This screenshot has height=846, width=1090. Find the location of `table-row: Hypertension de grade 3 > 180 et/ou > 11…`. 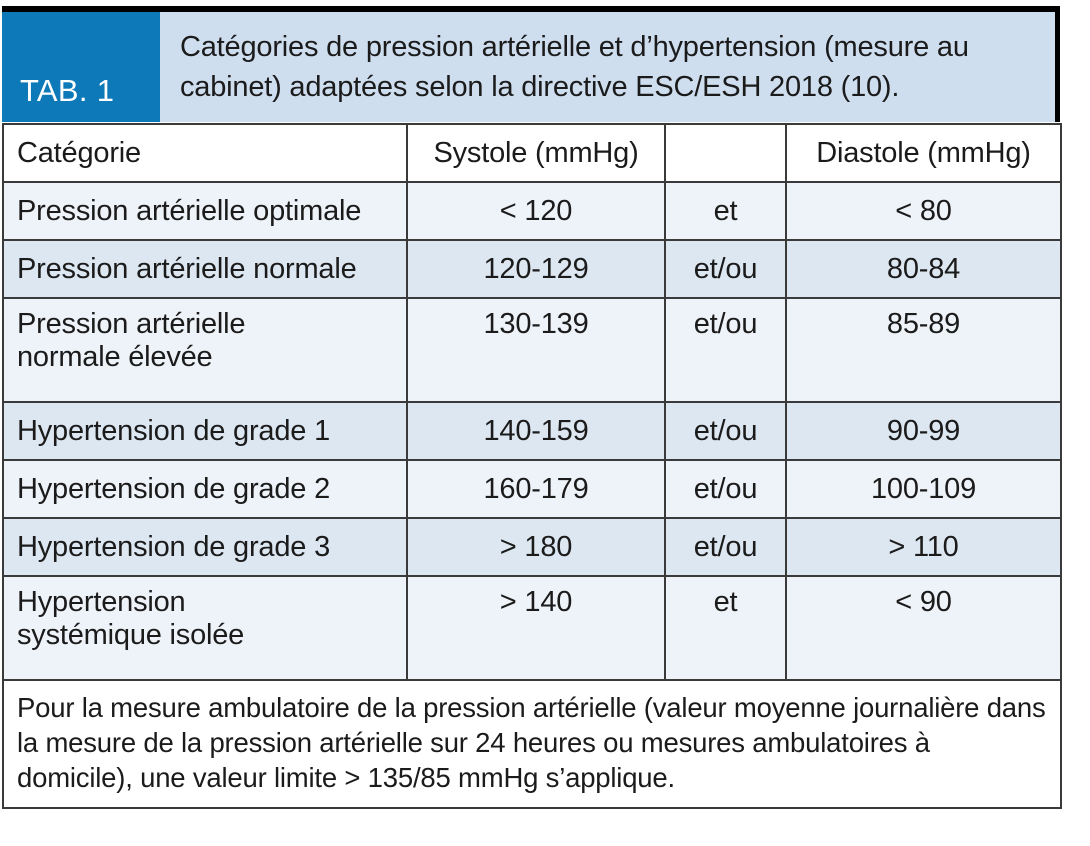

table-row: Hypertension de grade 3 > 180 et/ou > 11… is located at coordinates (532, 547).